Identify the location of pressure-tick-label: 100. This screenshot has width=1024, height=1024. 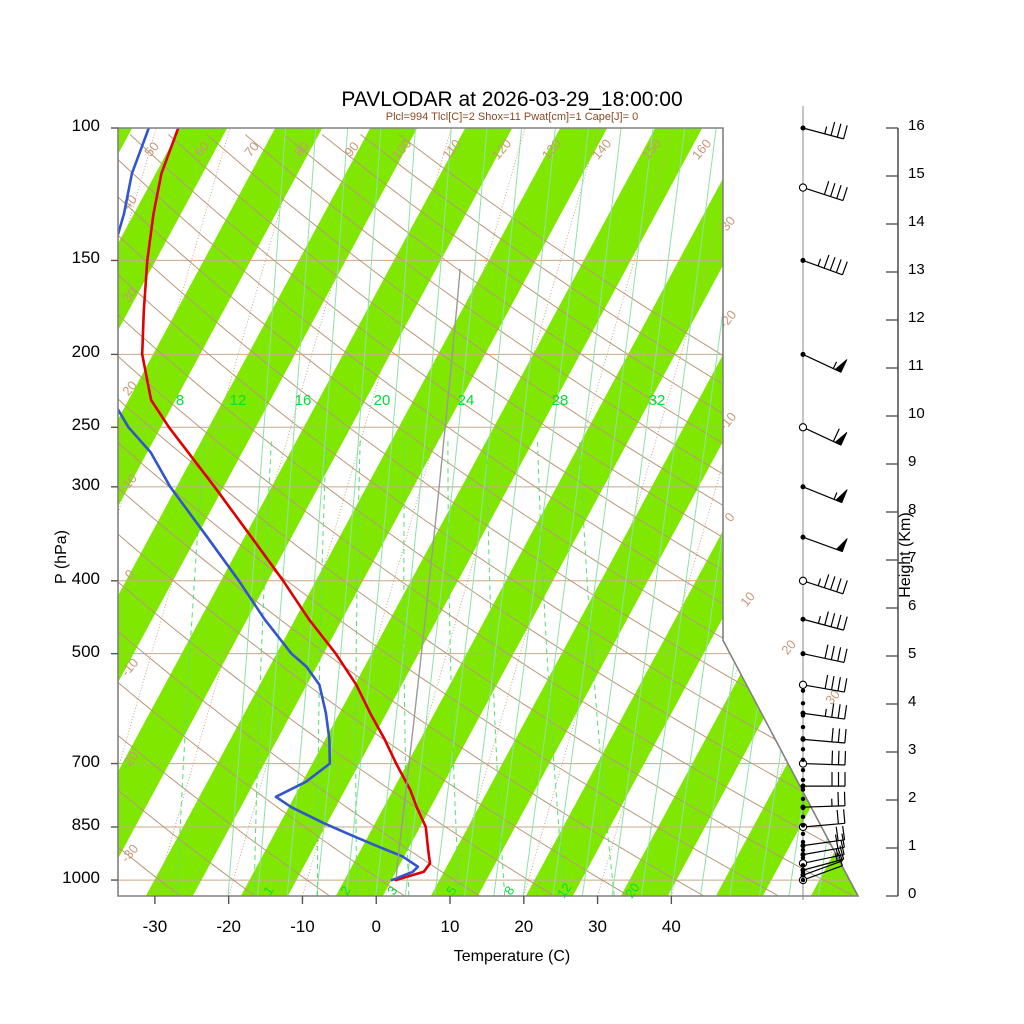
(85, 125).